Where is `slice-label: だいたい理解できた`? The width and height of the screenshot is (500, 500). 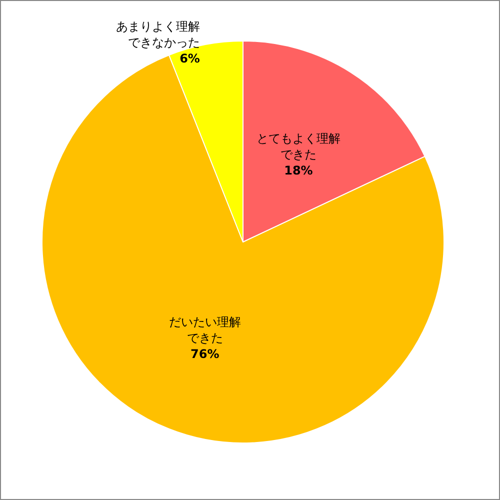
slice-label: だいたい理解できた is located at coordinates (204, 330).